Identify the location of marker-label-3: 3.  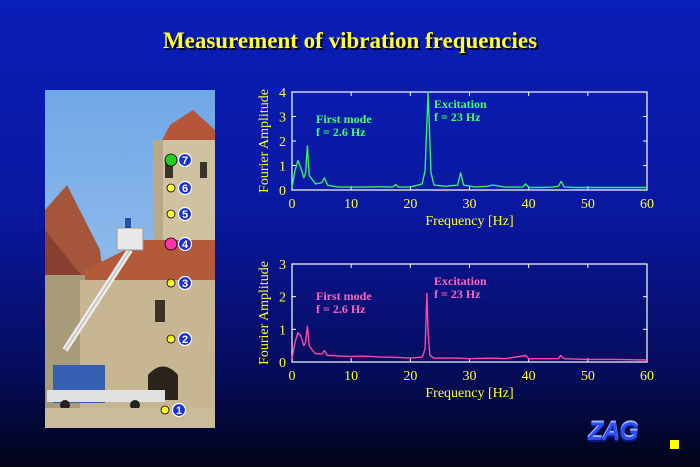
(185, 284).